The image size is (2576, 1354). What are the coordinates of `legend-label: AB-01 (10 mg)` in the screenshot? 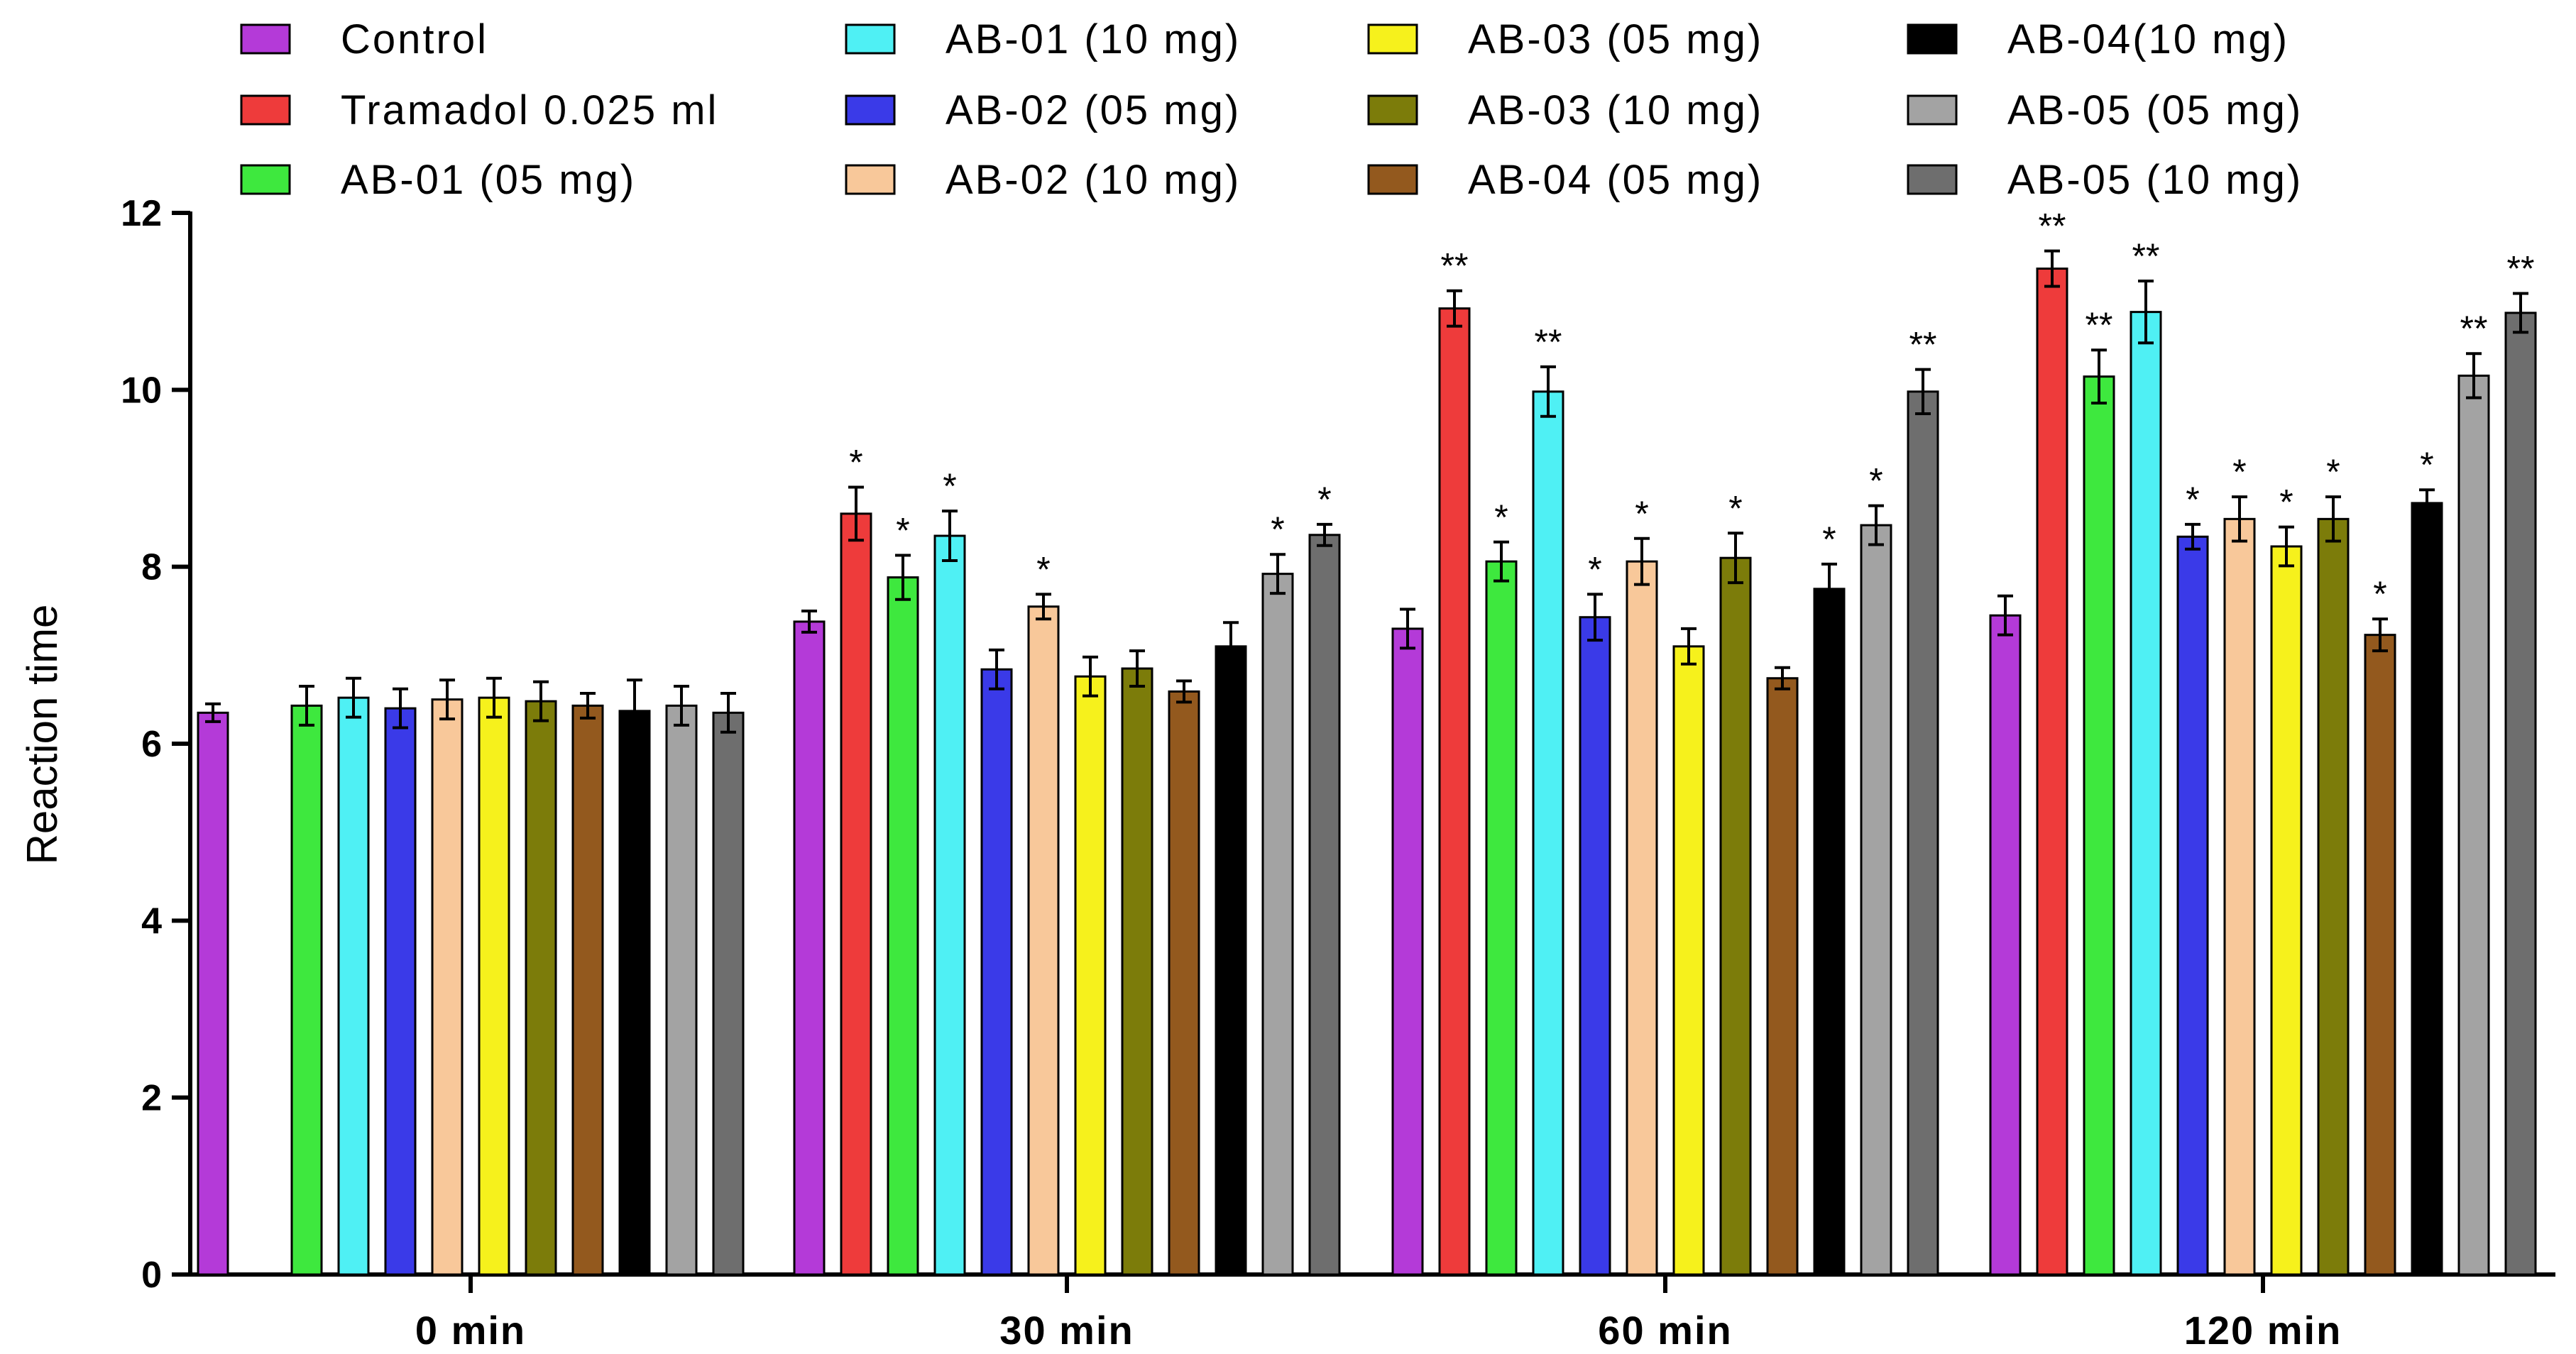 It's located at (1093, 39).